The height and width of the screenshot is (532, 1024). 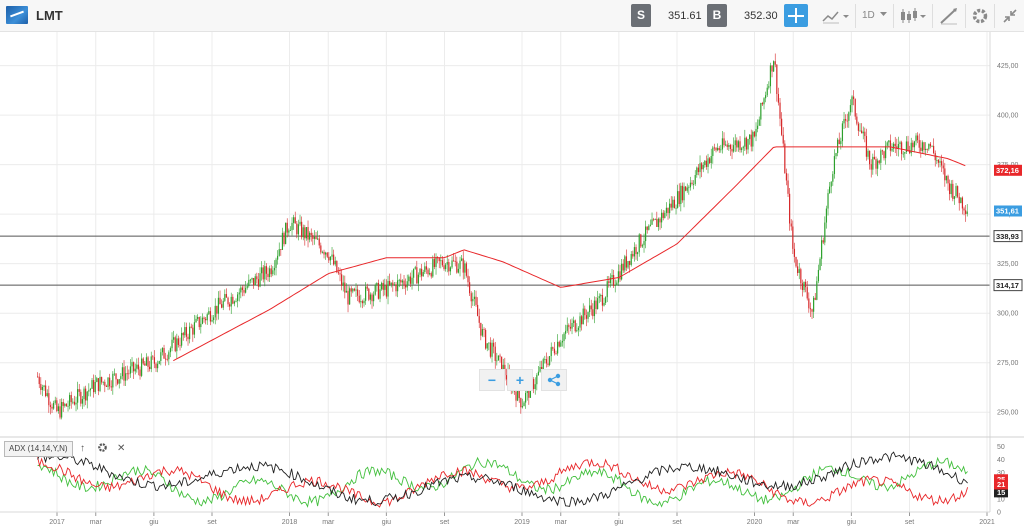 What do you see at coordinates (38, 449) in the screenshot?
I see `adx-indicator-label: ADX (14,14,Y,N)` at bounding box center [38, 449].